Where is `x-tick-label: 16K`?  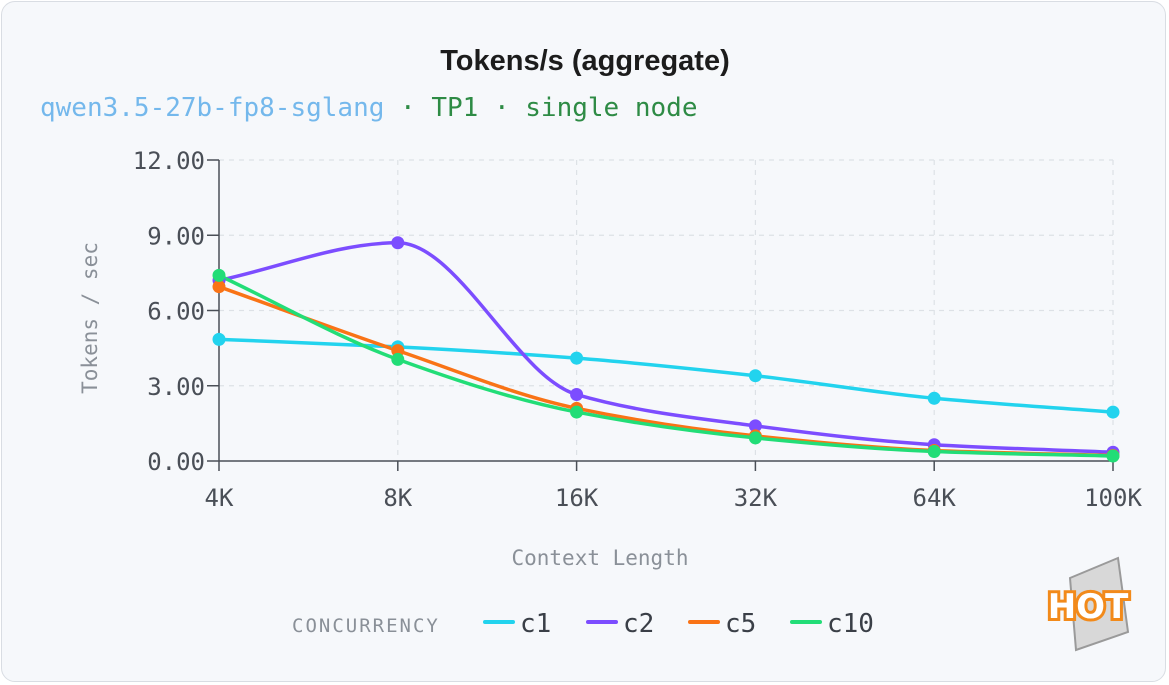
x-tick-label: 16K is located at coordinates (577, 498).